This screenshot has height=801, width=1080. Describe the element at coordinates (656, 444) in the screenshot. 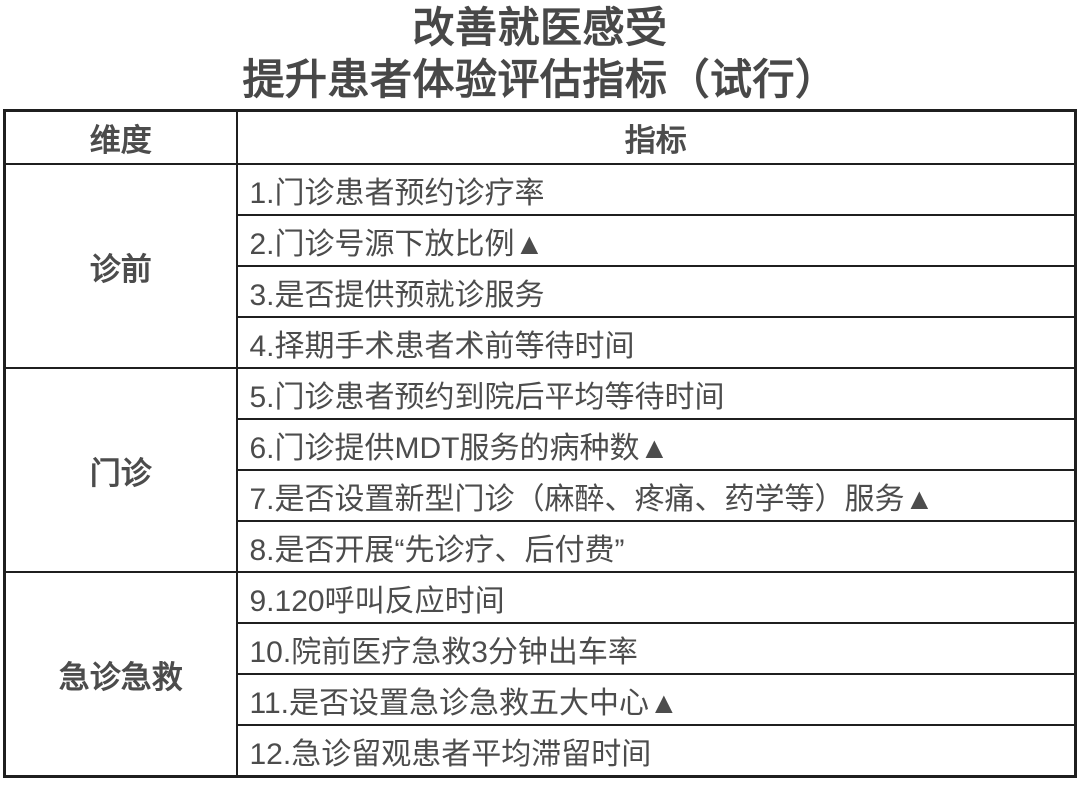

I see `indicator-cell: 6.门诊提供MDT服务的病种数▲` at that location.